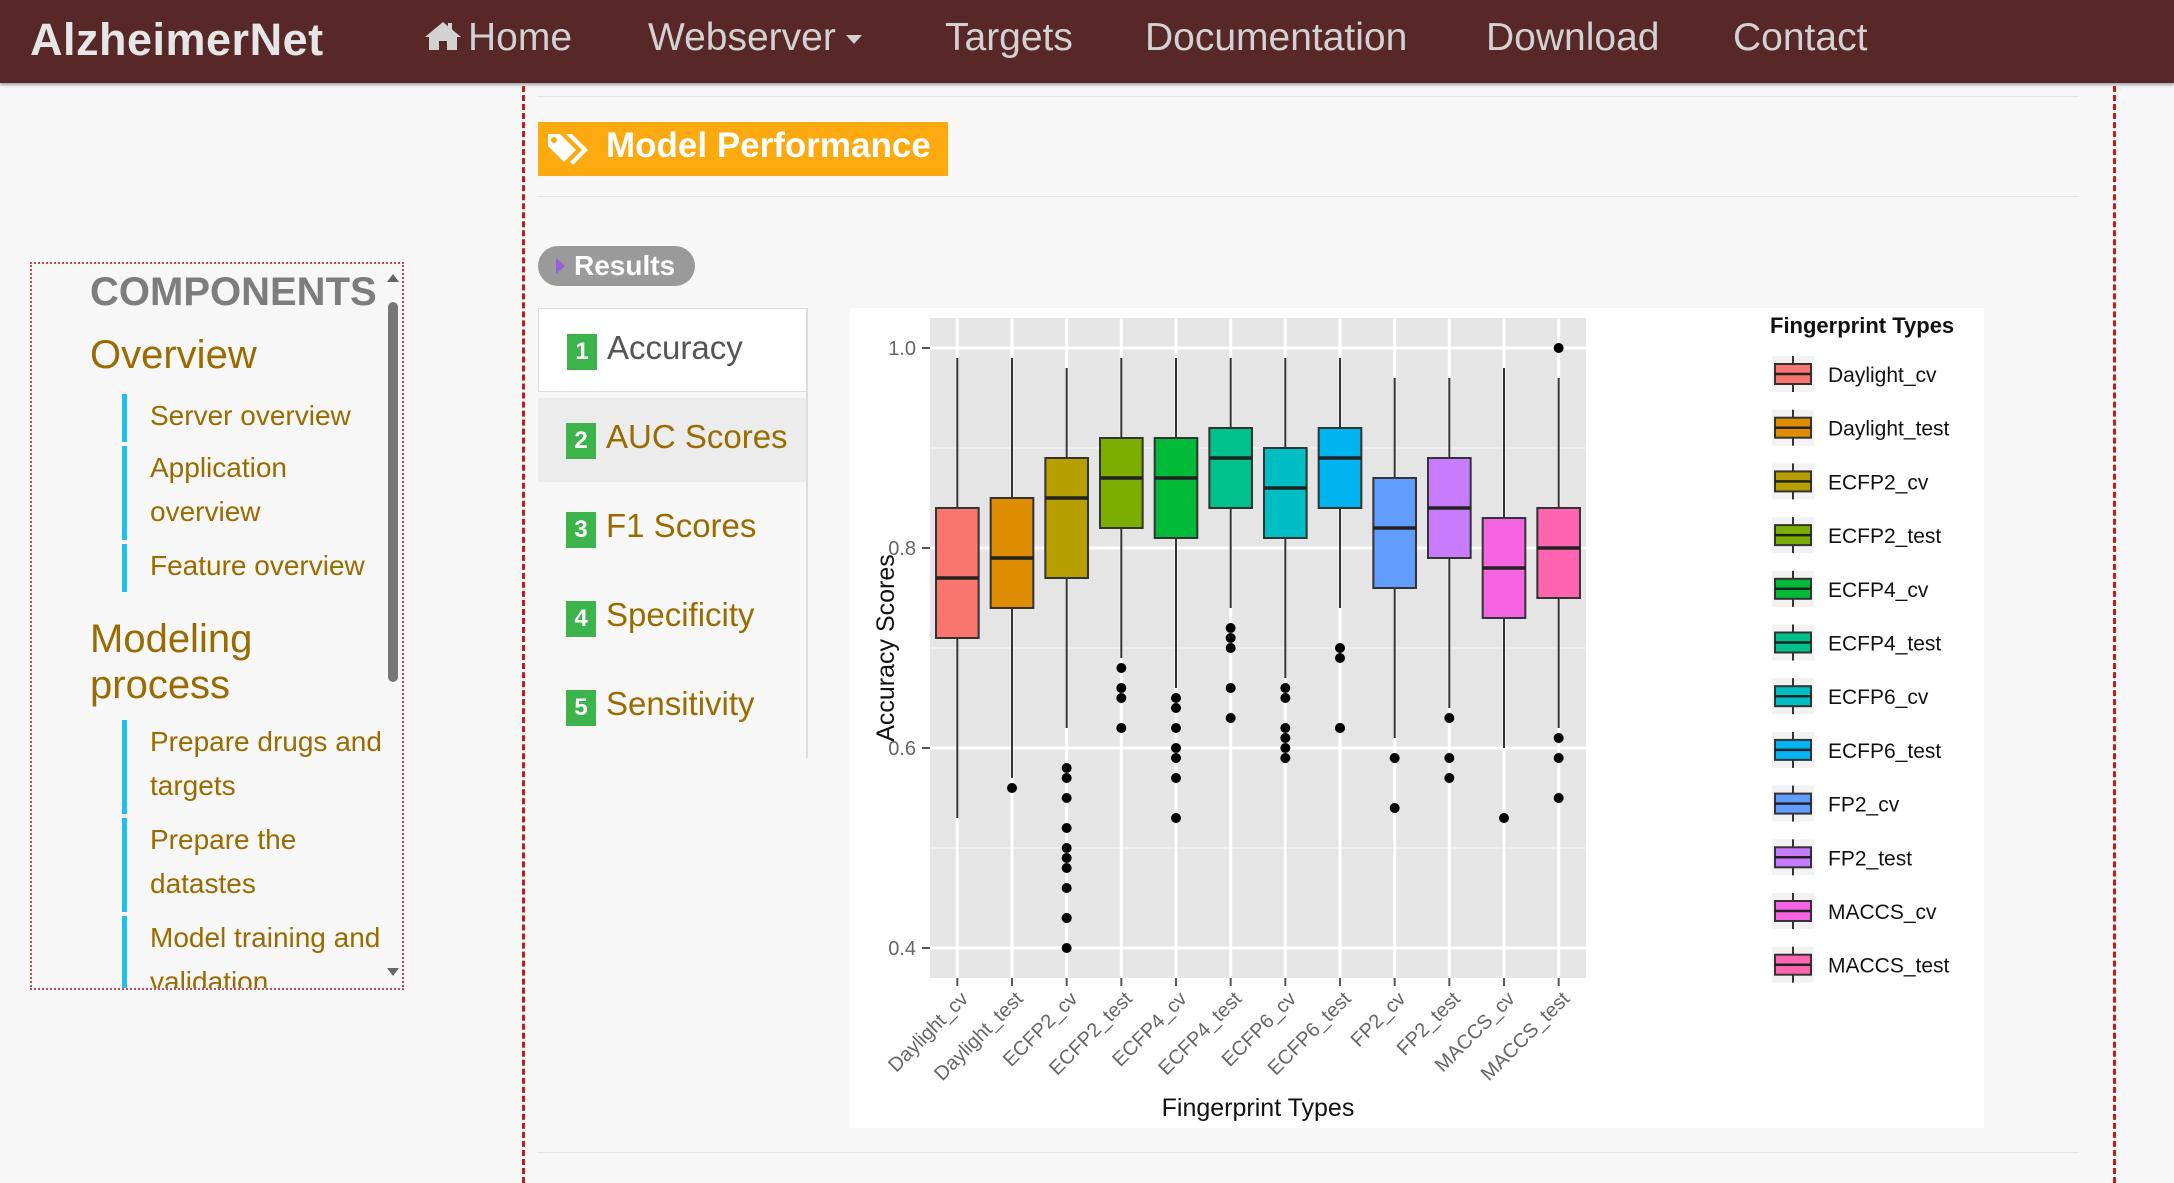  Describe the element at coordinates (625, 265) in the screenshot. I see `results-badge-label: Results` at that location.